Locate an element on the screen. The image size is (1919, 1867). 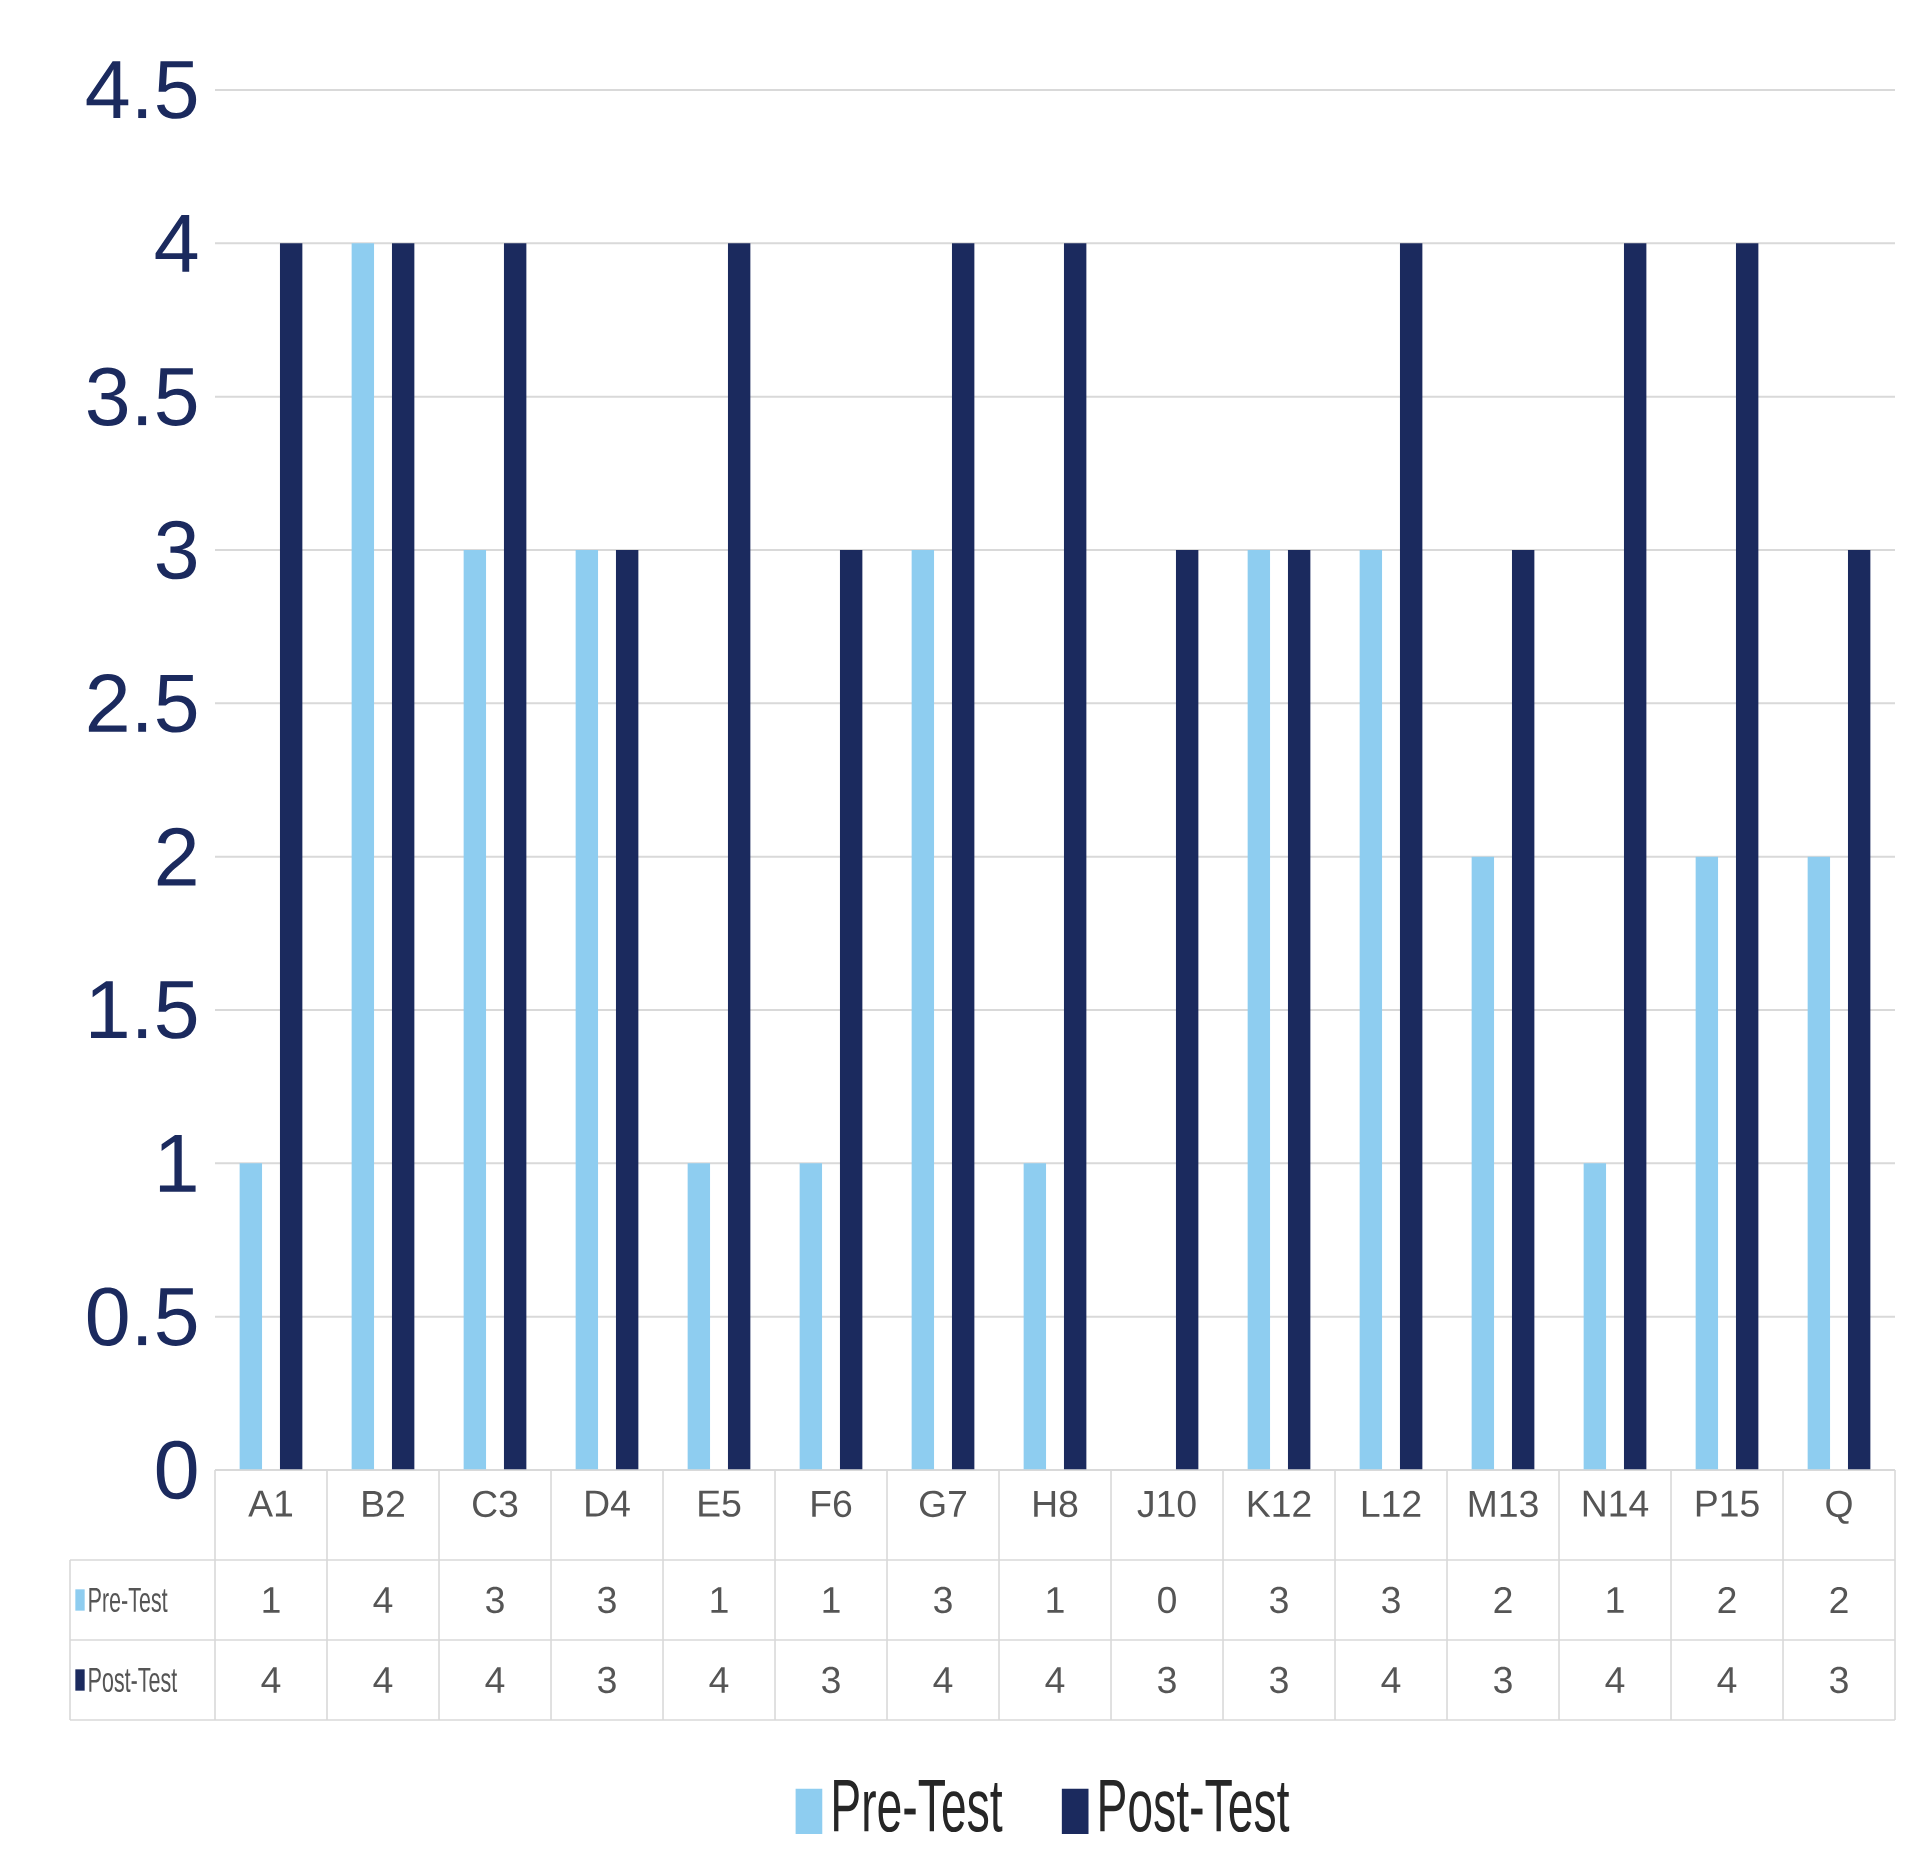
x-tick-label: G7 is located at coordinates (943, 1504).